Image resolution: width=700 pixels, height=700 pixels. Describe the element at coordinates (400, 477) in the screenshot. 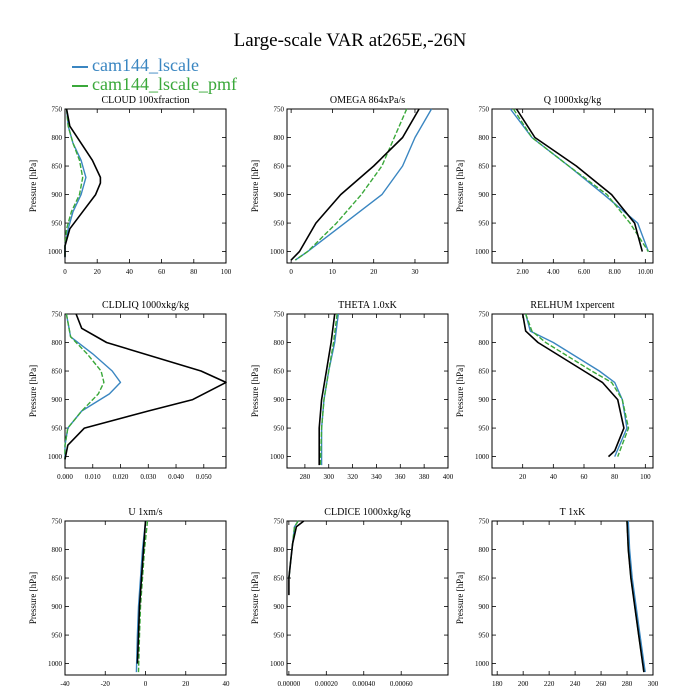

I see `x-tick-label: 360` at that location.